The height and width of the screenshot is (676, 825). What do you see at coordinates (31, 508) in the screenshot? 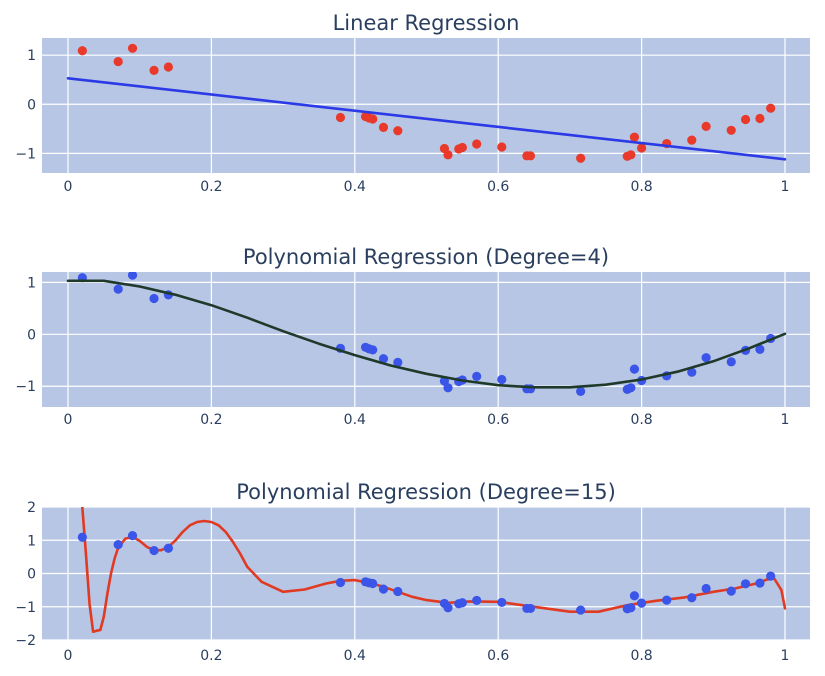
I see `y-tick-label: 2` at bounding box center [31, 508].